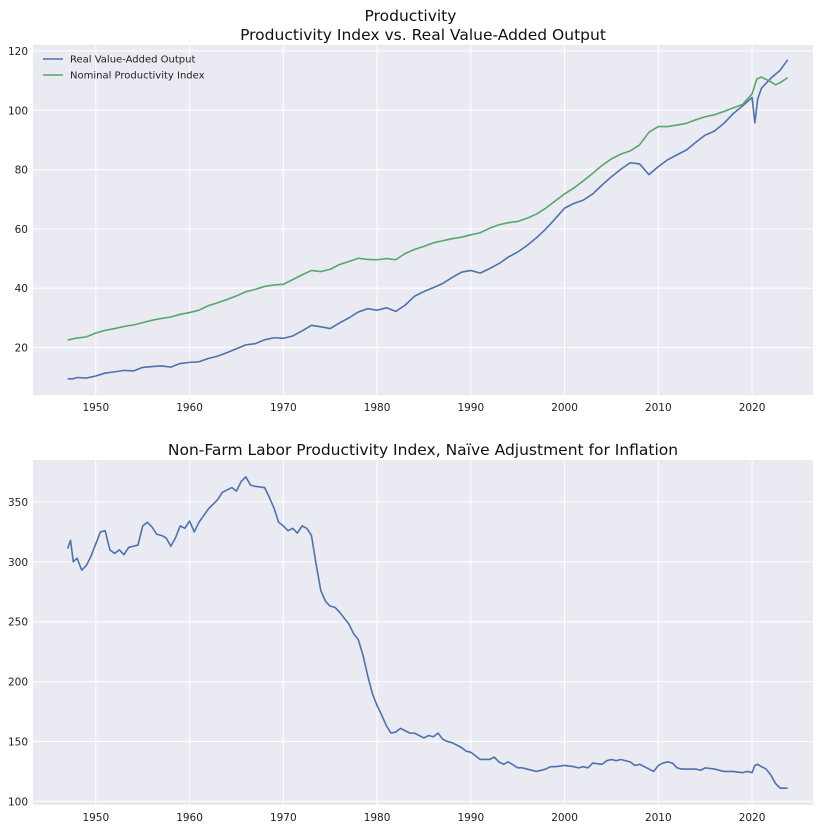 The width and height of the screenshot is (821, 832). What do you see at coordinates (21, 230) in the screenshot?
I see `y-tick-label: 60` at bounding box center [21, 230].